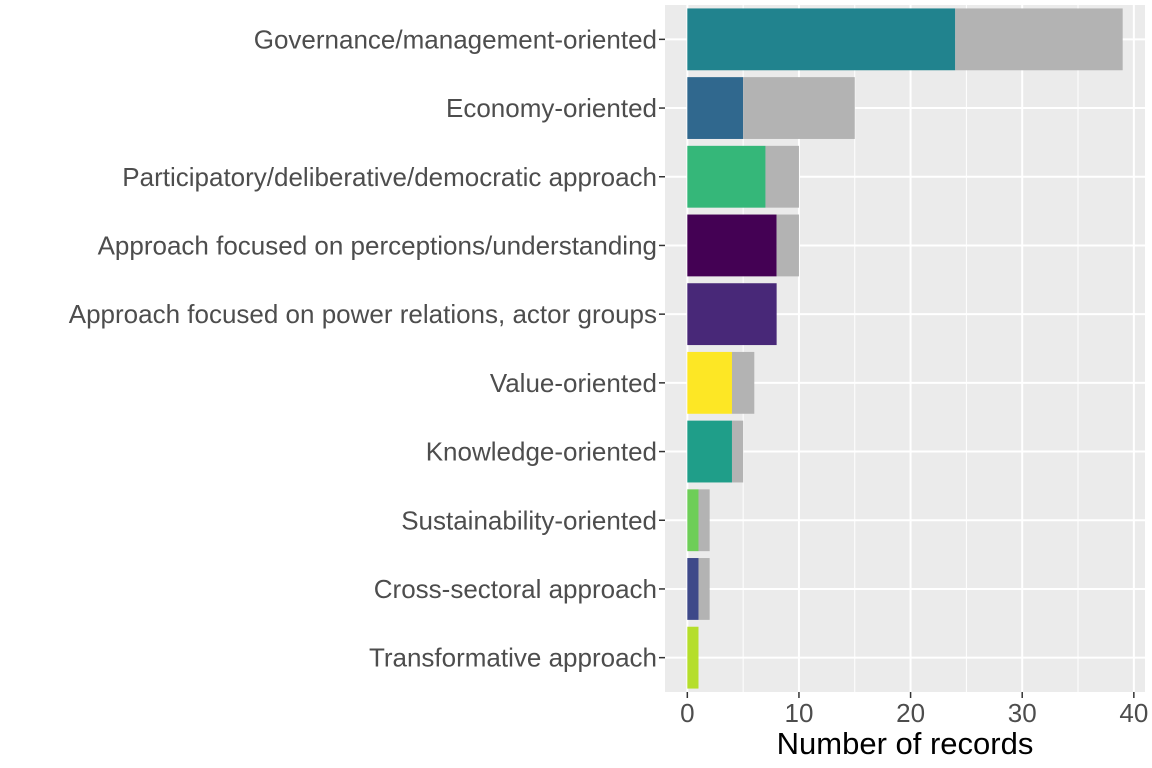 The image size is (1152, 768). What do you see at coordinates (905, 743) in the screenshot?
I see `x-axis-title: Number of records` at bounding box center [905, 743].